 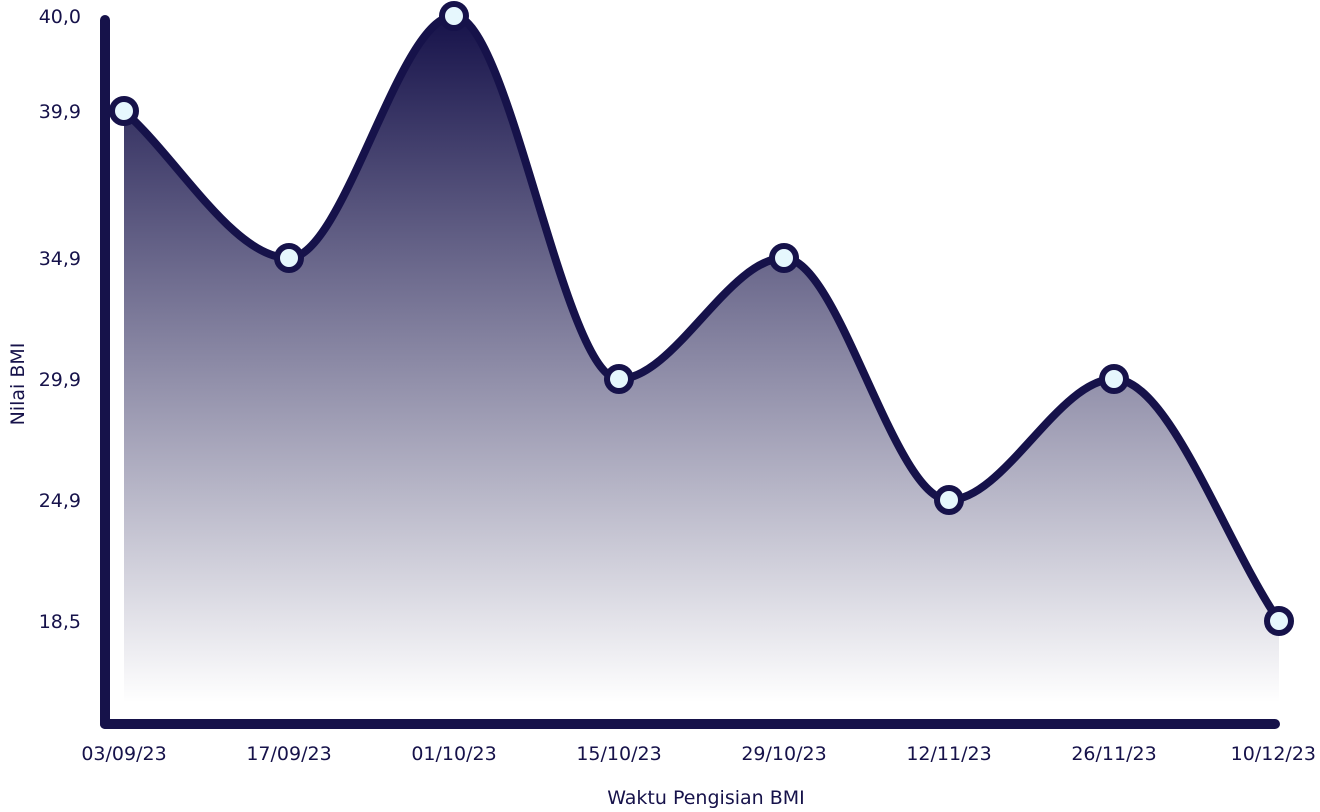 What do you see at coordinates (949, 500) in the screenshot?
I see `data-point-12/11/23` at bounding box center [949, 500].